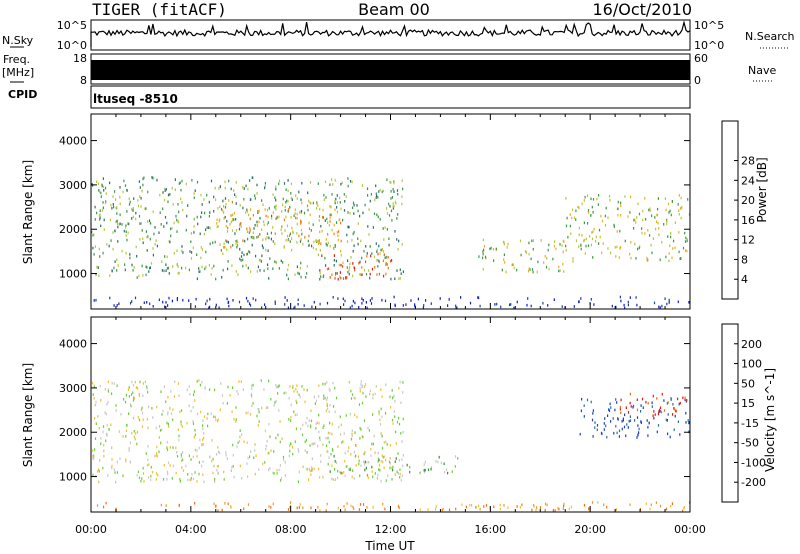  What do you see at coordinates (709, 25) in the screenshot?
I see `nsearch-tick-high: 10^5` at bounding box center [709, 25].